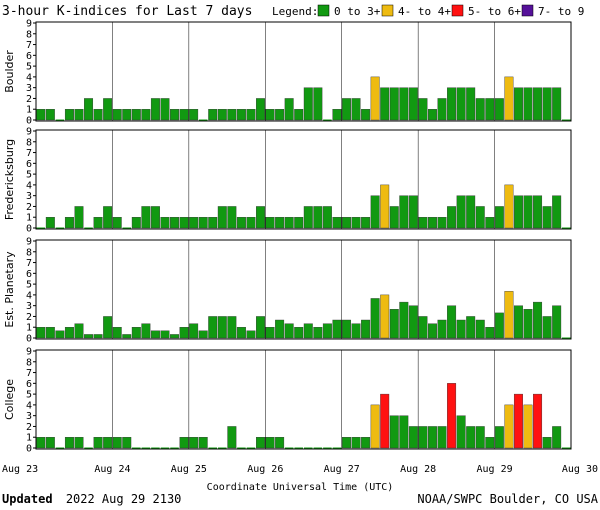 Image resolution: width=600 pixels, height=510 pixels. I want to click on source-credit: NOAA/SWPC Boulder, CO USA, so click(507, 499).